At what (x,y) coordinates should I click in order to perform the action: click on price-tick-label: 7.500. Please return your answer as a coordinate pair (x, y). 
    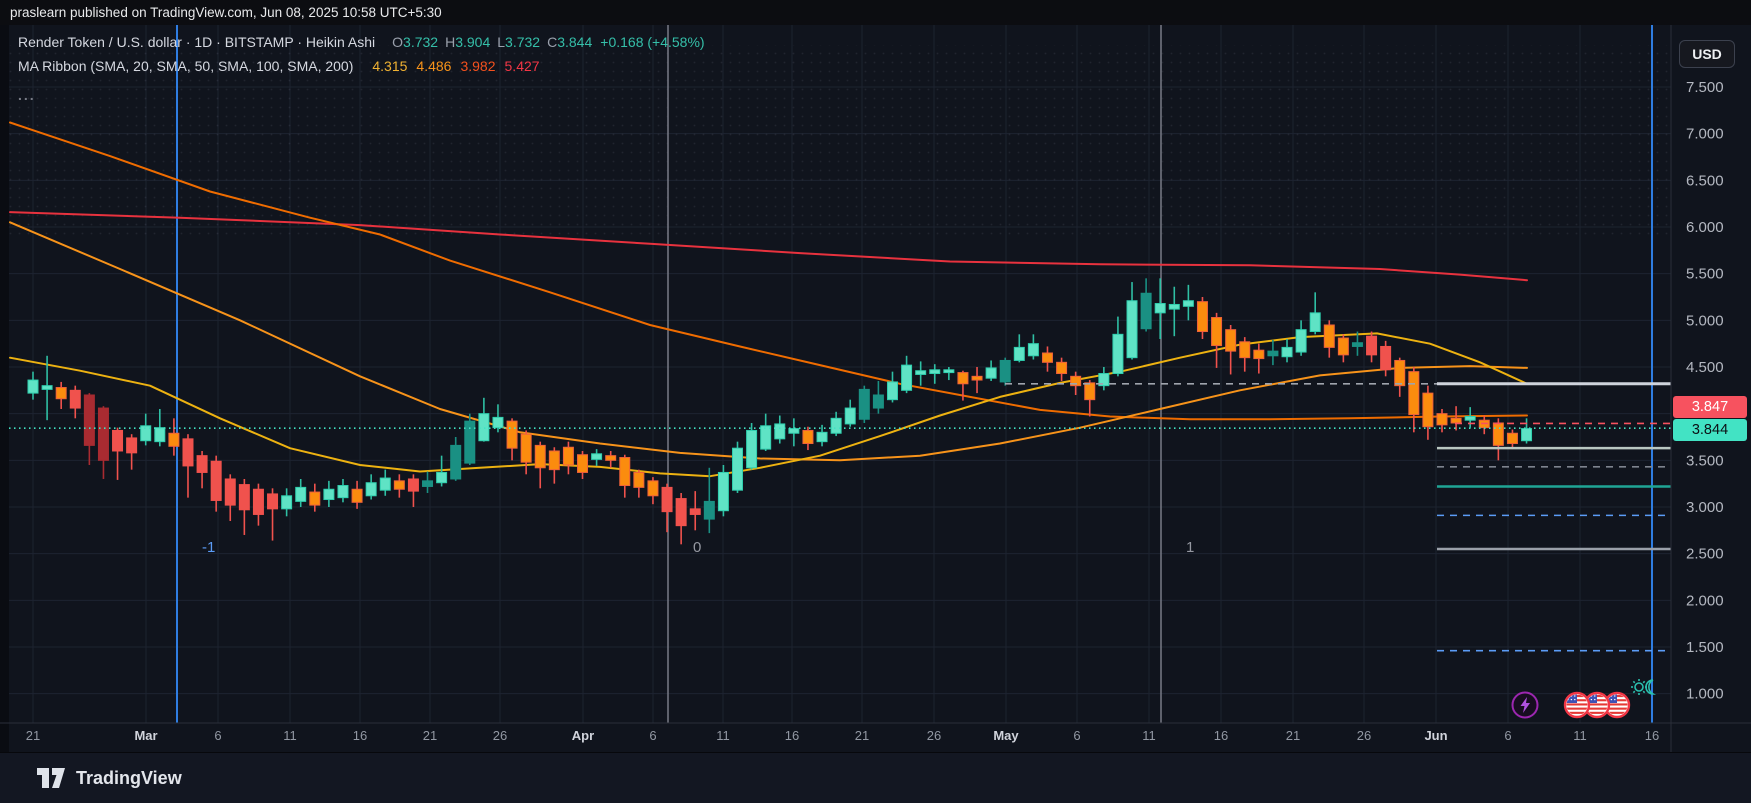
    Looking at the image, I should click on (1705, 87).